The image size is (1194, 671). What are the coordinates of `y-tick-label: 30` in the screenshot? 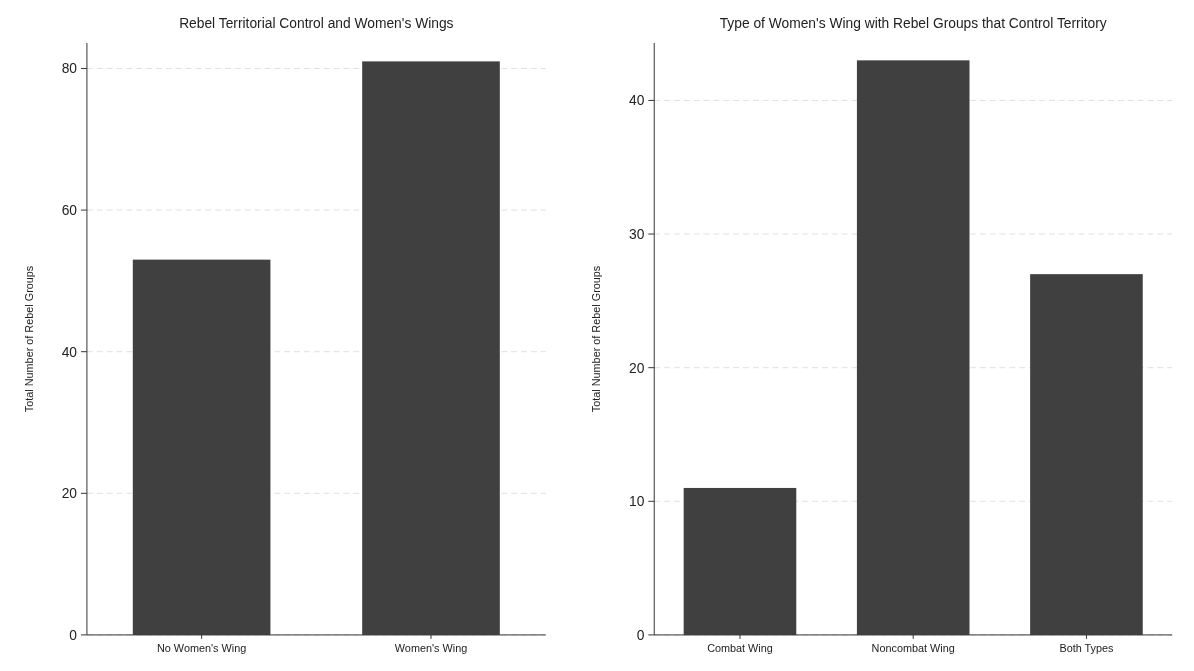 It's located at (637, 233).